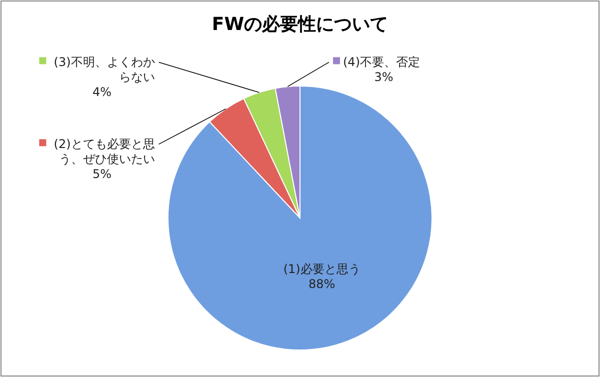 The image size is (600, 377). I want to click on legend-label: (2)とても必要と思う、ぜひ使いたい, so click(104, 151).